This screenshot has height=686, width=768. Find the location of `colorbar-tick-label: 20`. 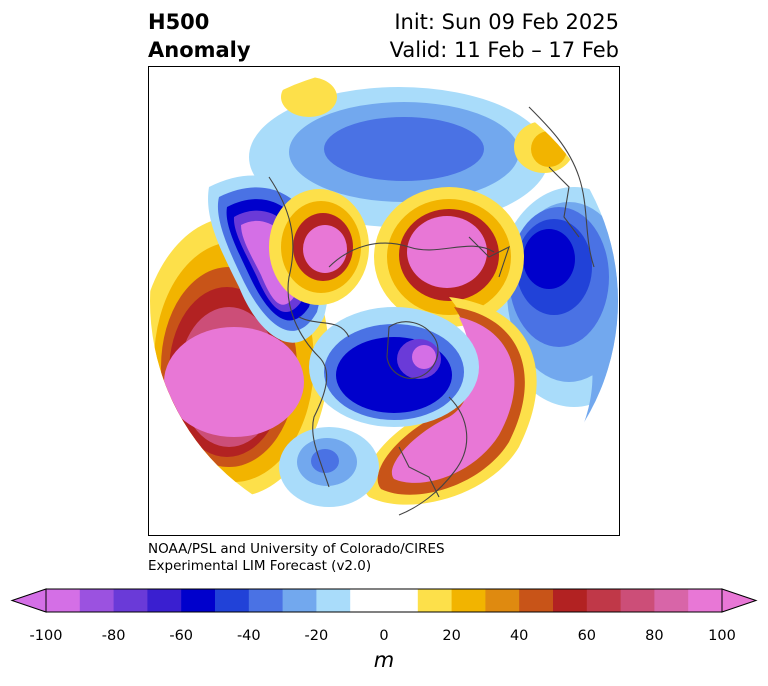

colorbar-tick-label: 20 is located at coordinates (451, 636).